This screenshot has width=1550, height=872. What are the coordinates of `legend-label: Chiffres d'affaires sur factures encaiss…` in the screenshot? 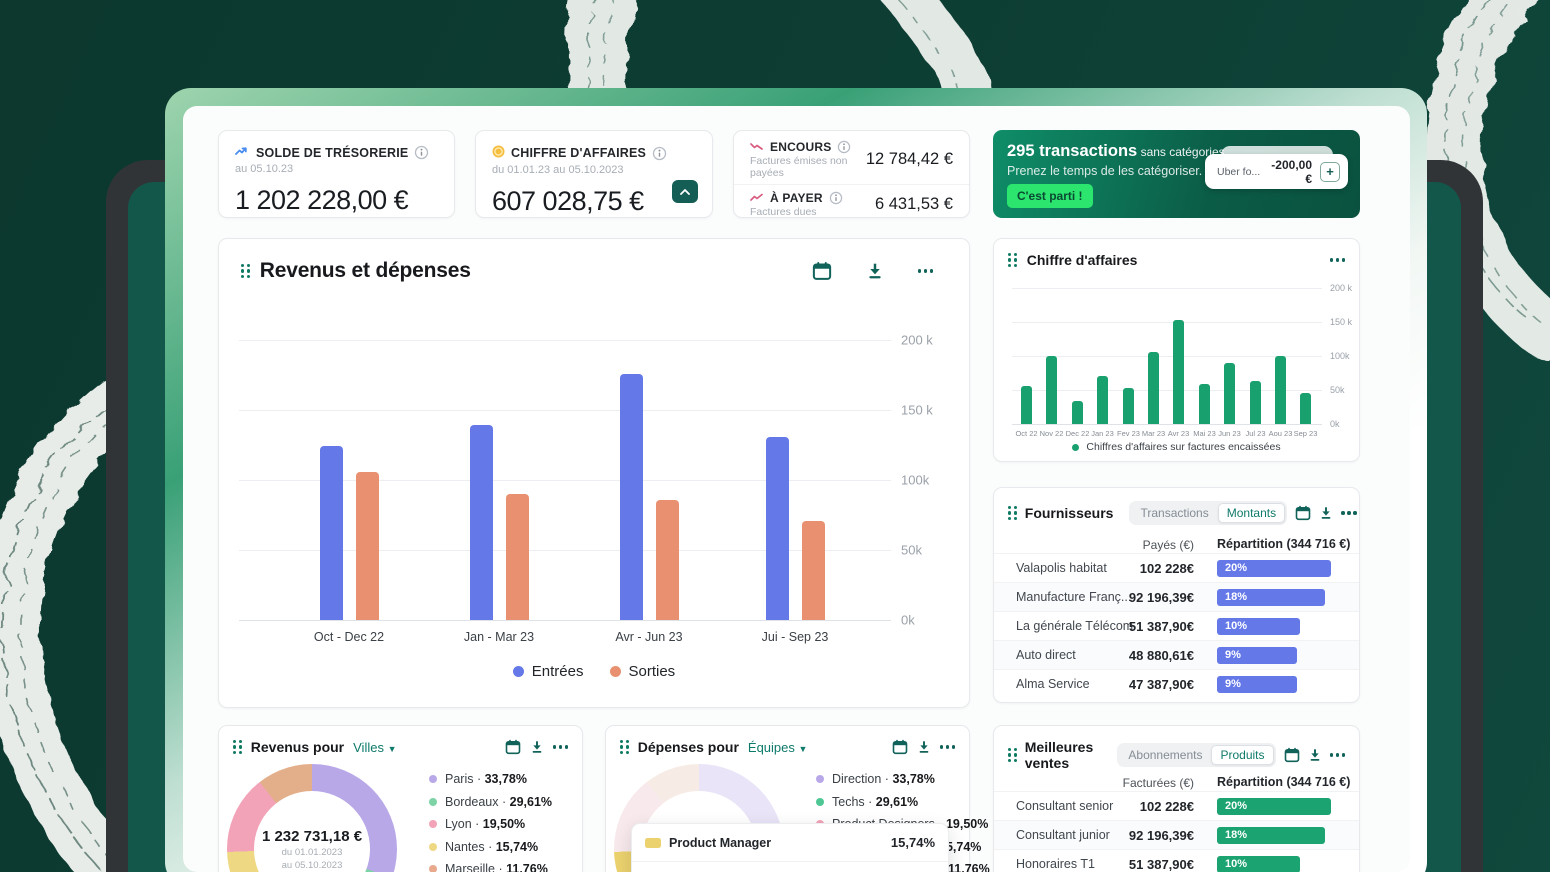 It's located at (1183, 447).